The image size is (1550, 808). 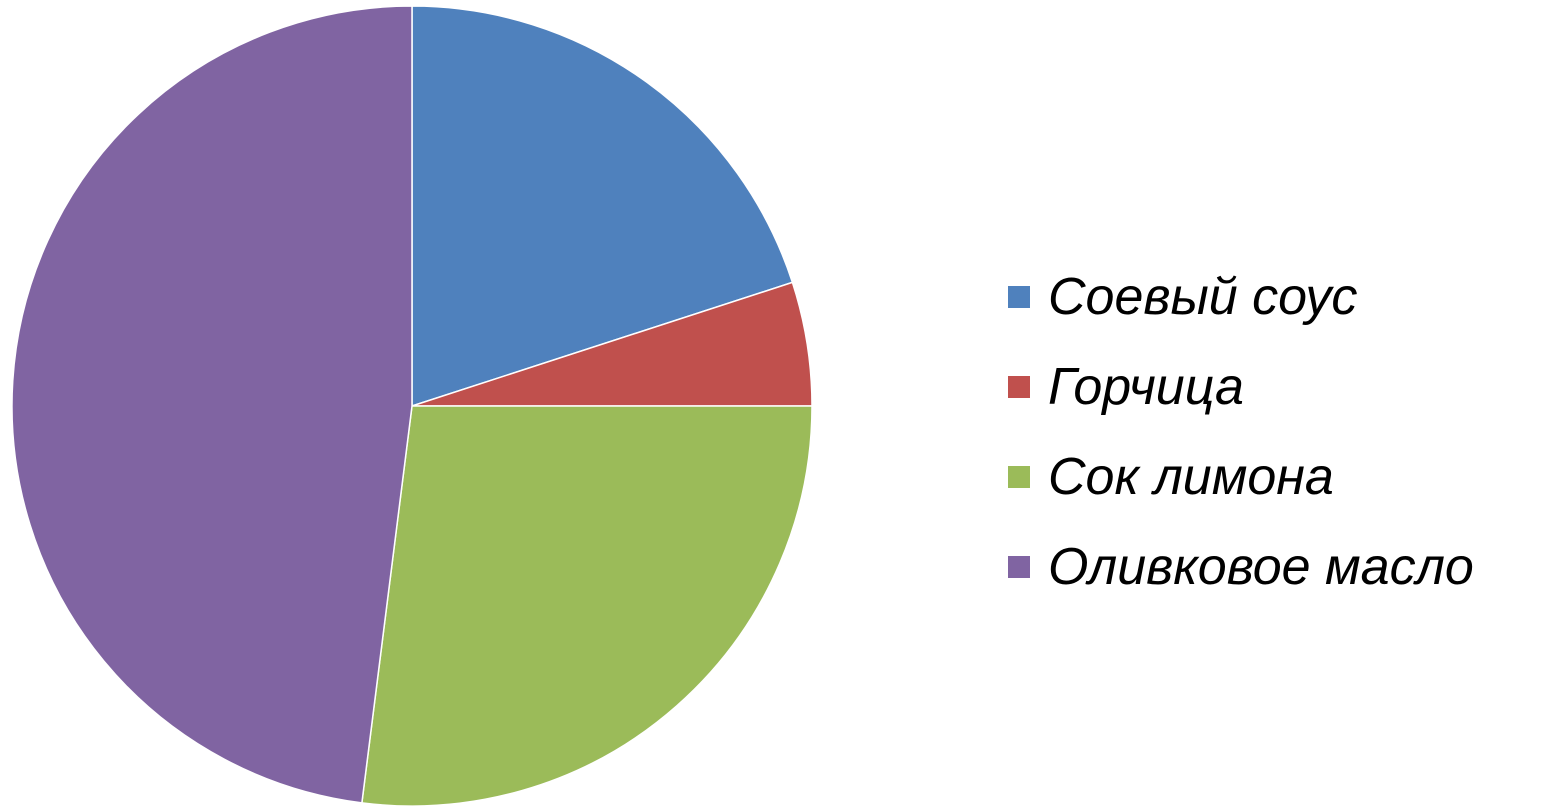 I want to click on legend-item-lemon-juice: Сок лимона, so click(x=1241, y=477).